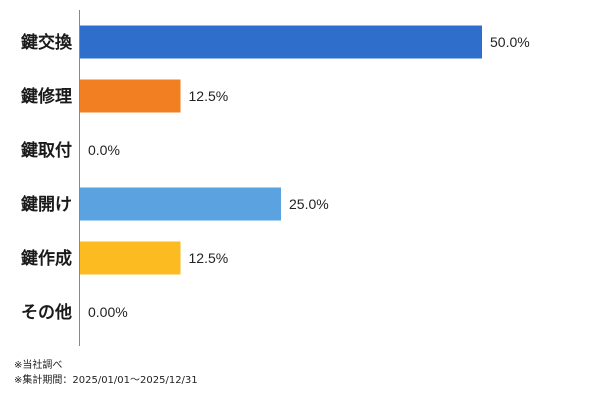 This screenshot has width=600, height=400. What do you see at coordinates (47, 42) in the screenshot?
I see `category-label: 鍵交換` at bounding box center [47, 42].